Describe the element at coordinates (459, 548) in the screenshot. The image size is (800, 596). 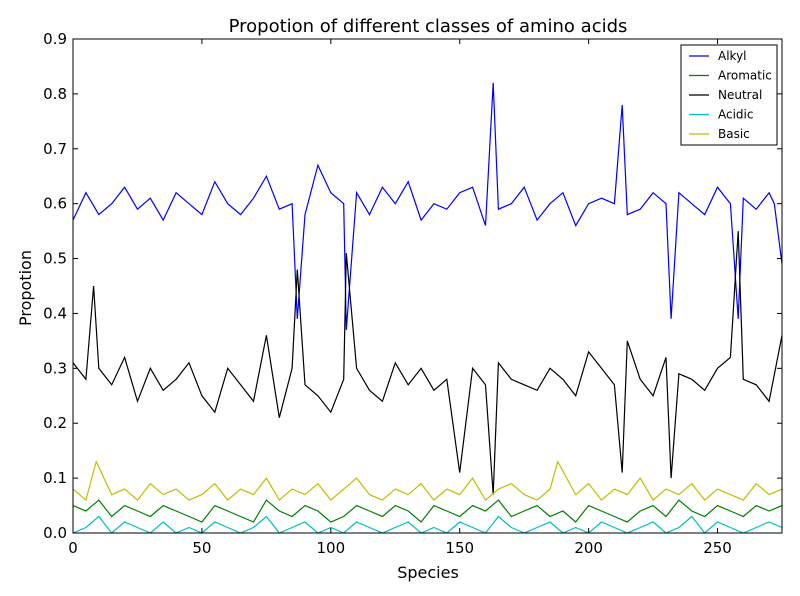
I see `x-tick-label: 150` at that location.